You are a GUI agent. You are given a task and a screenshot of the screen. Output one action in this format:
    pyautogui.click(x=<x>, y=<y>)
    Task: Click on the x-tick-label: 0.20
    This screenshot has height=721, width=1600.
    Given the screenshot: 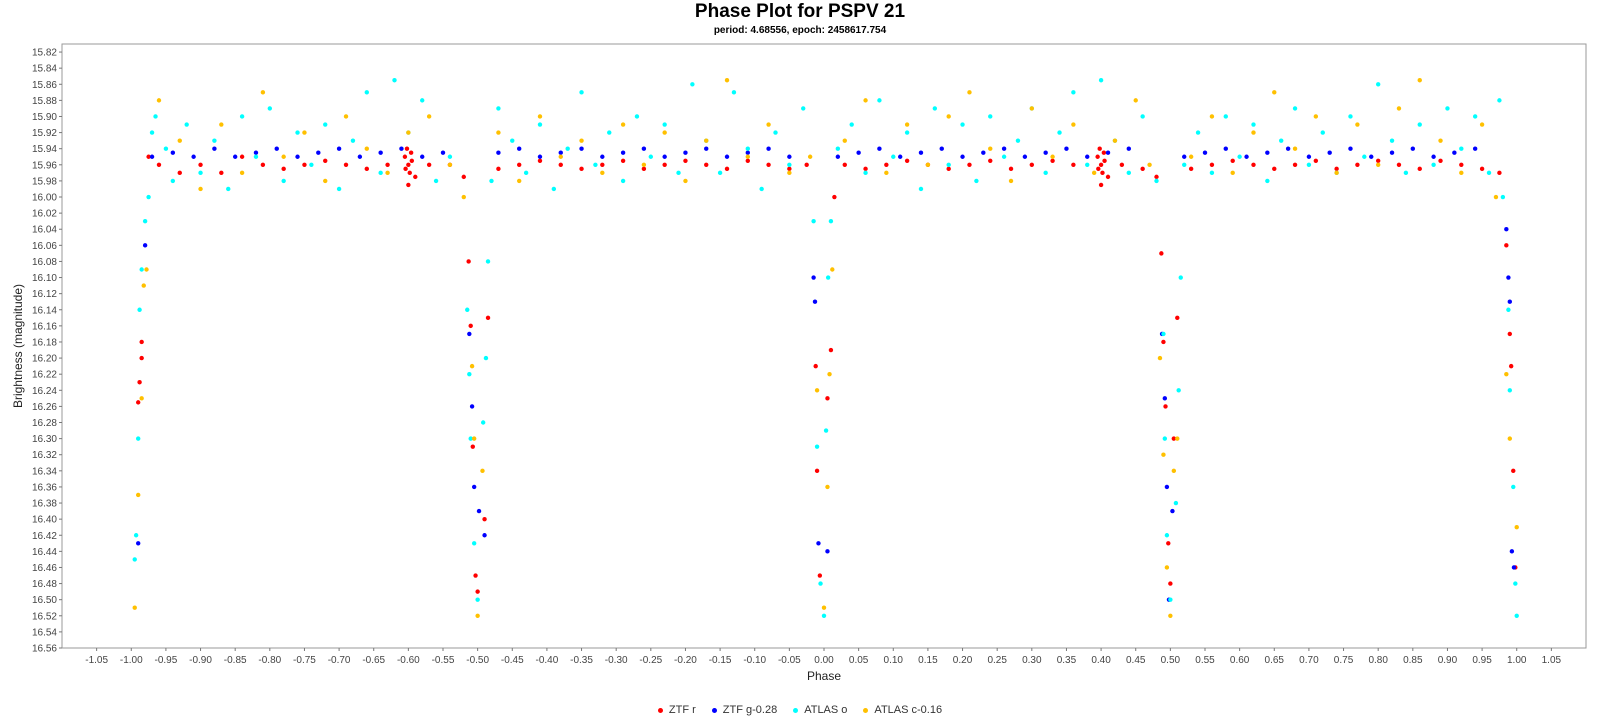 What is the action you would take?
    pyautogui.click(x=963, y=660)
    